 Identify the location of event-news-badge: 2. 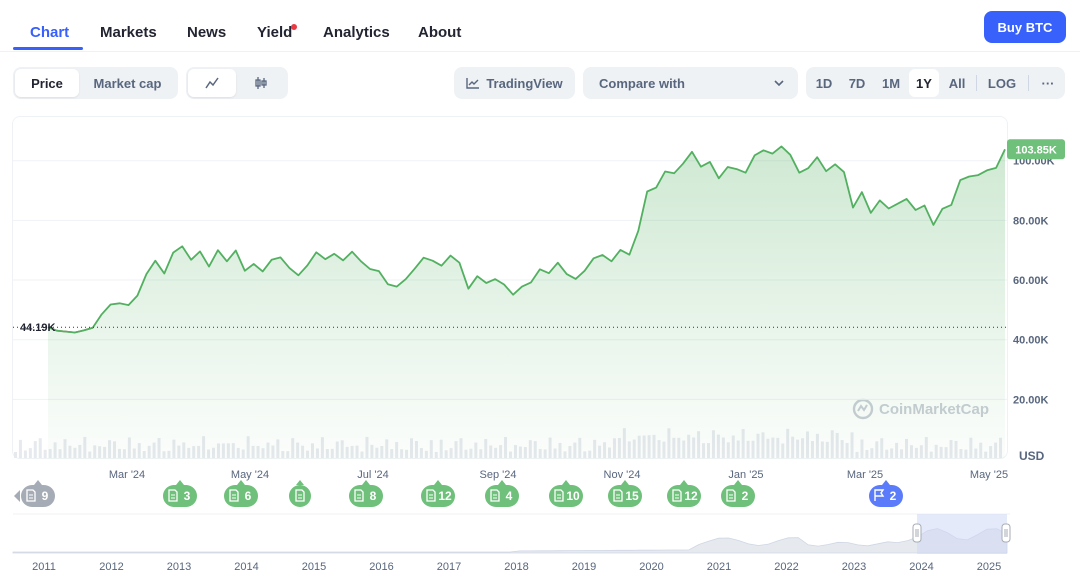
(738, 493).